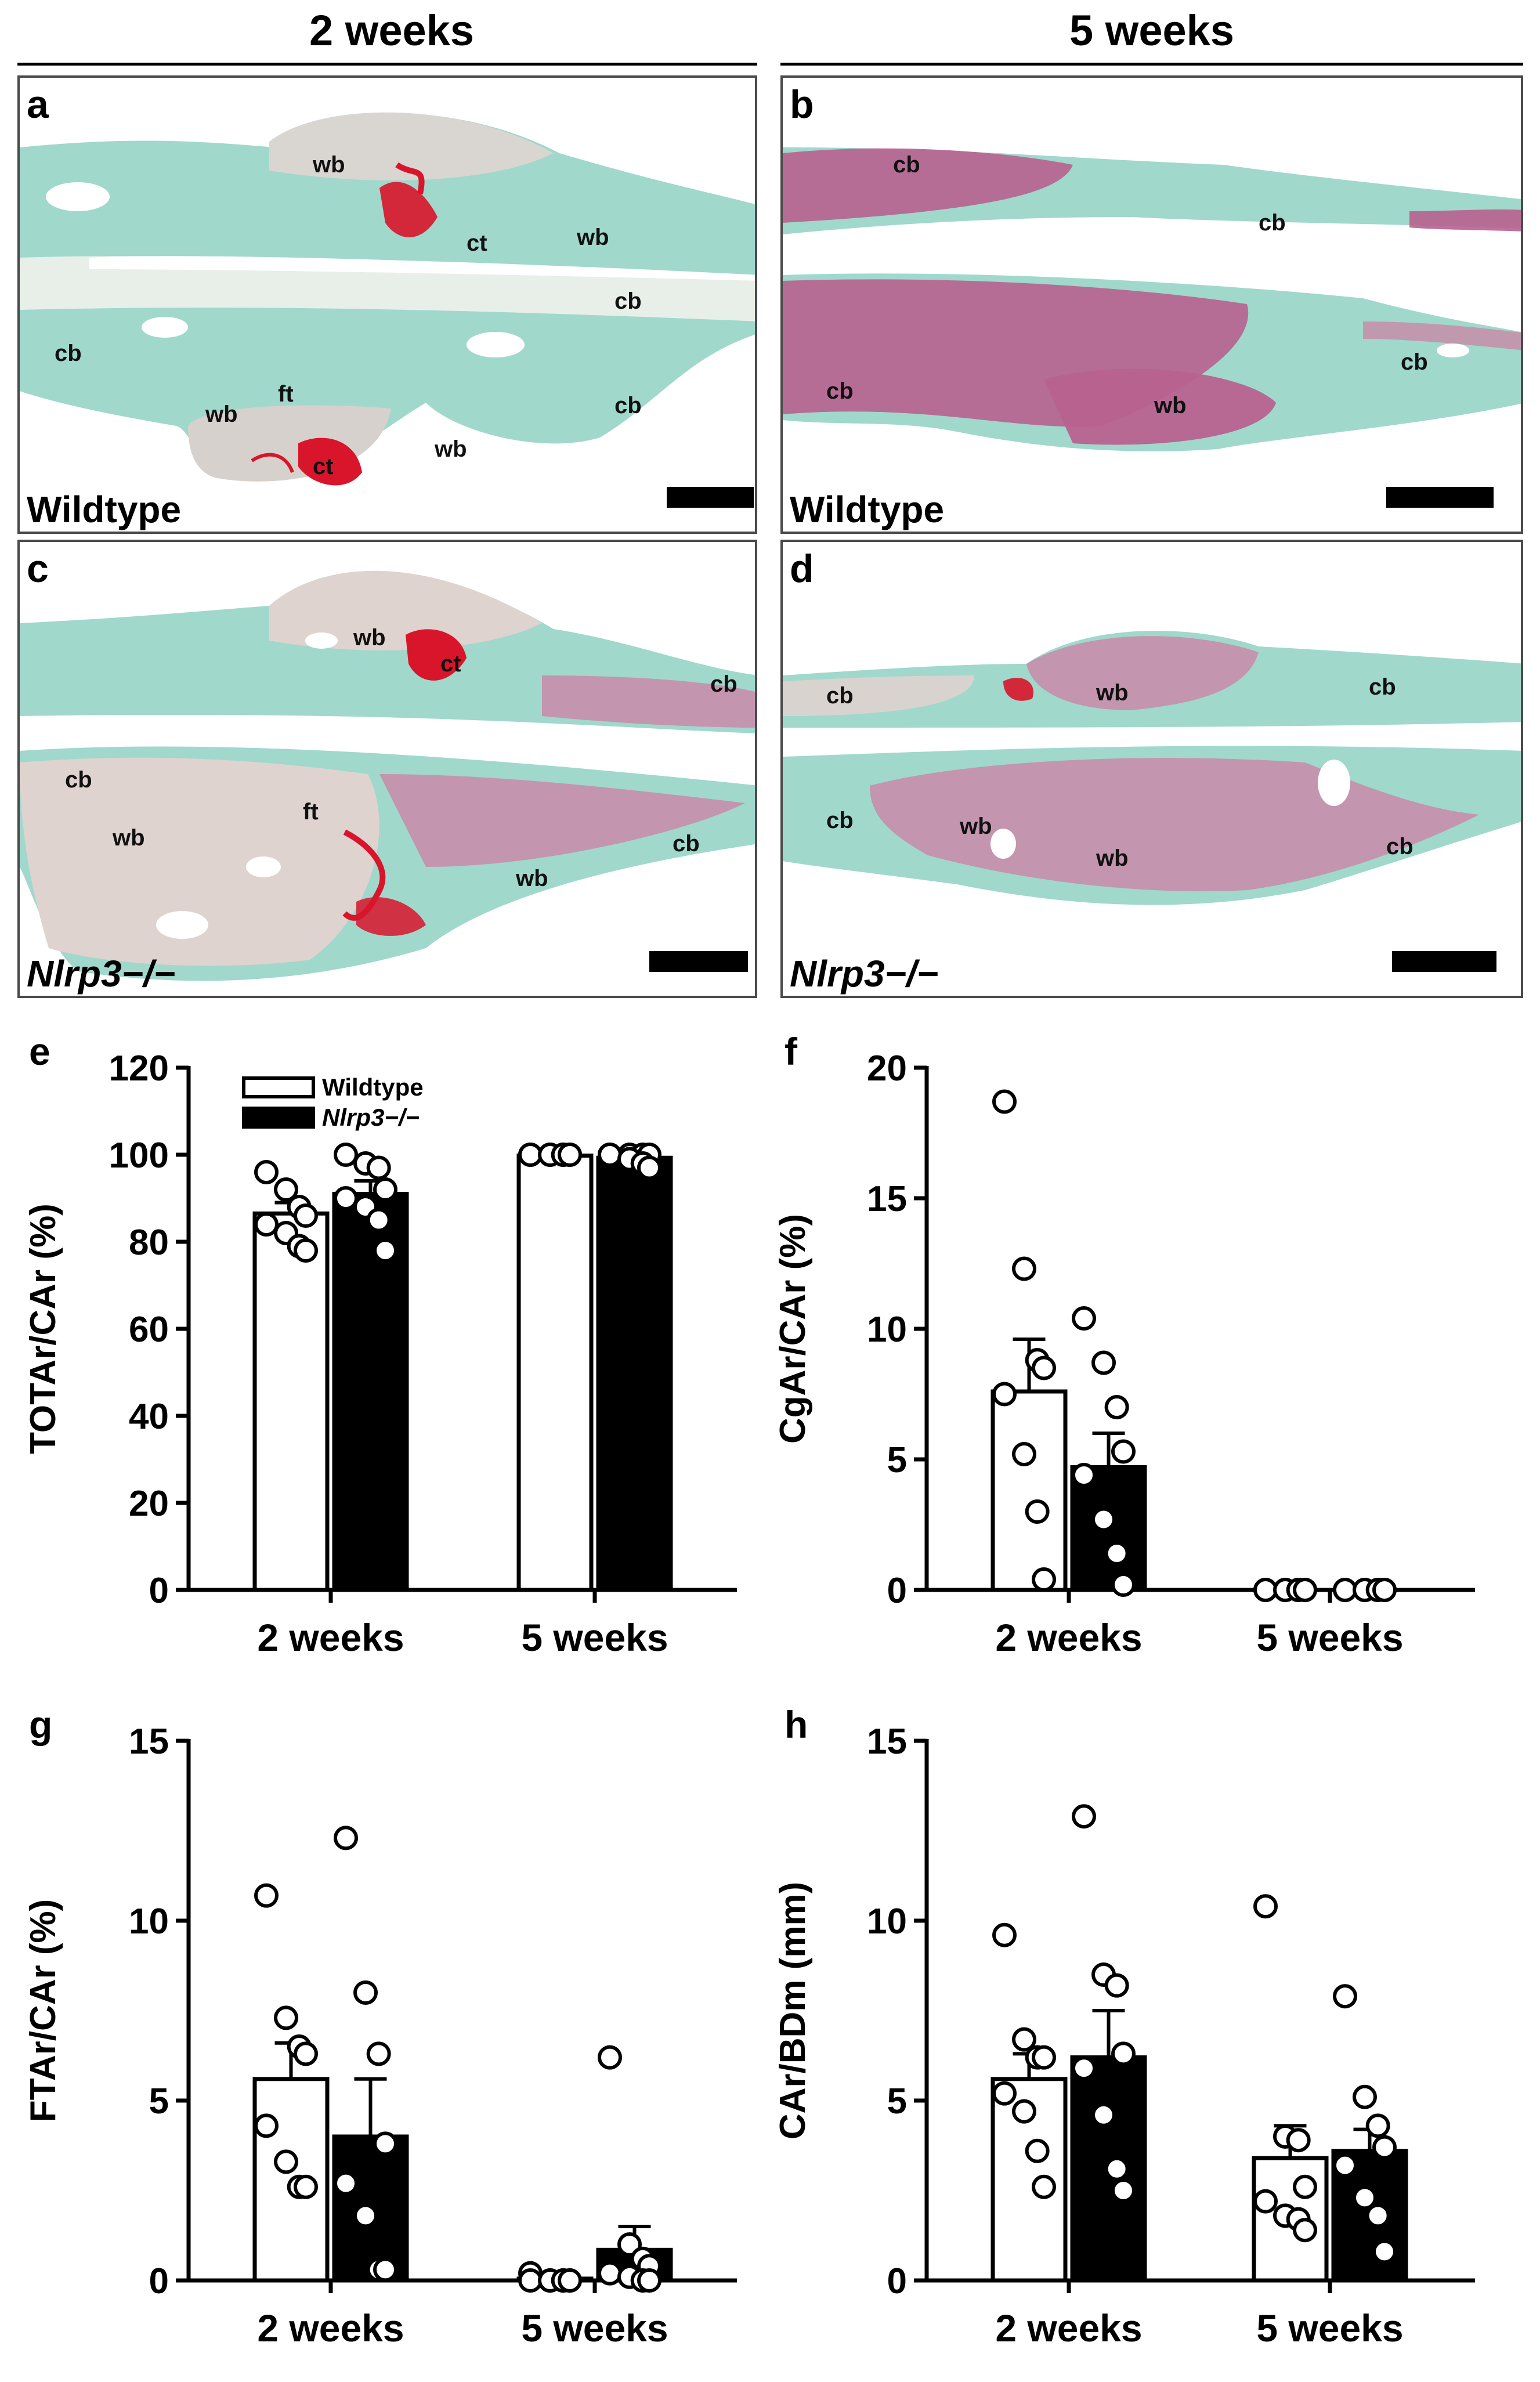 This screenshot has height=2382, width=1540. Describe the element at coordinates (311, 812) in the screenshot. I see `tissue-label: ft` at that location.